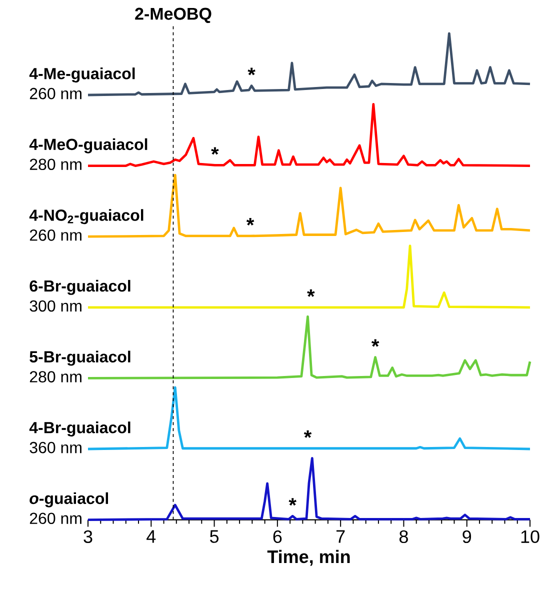  I want to click on text: 4-Br-guaiacol, so click(79, 429).